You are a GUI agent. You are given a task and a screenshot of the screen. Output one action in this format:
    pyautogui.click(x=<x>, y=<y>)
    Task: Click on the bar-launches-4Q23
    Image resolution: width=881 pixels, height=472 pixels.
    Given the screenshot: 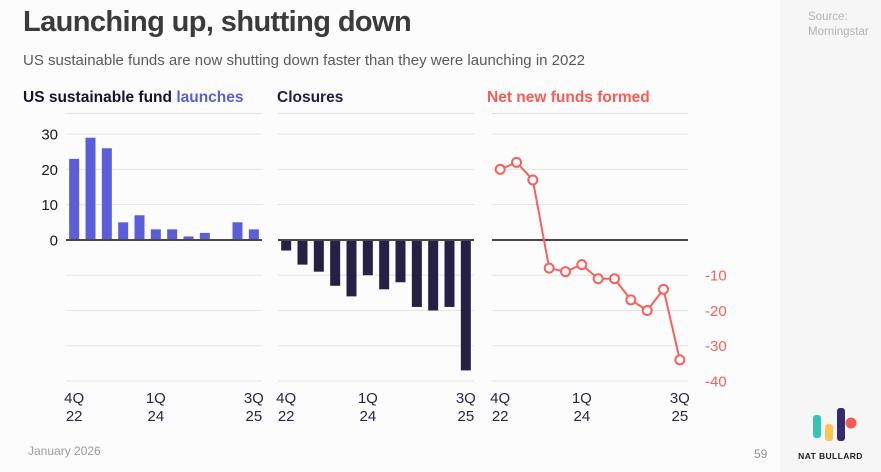 What is the action you would take?
    pyautogui.click(x=139, y=227)
    